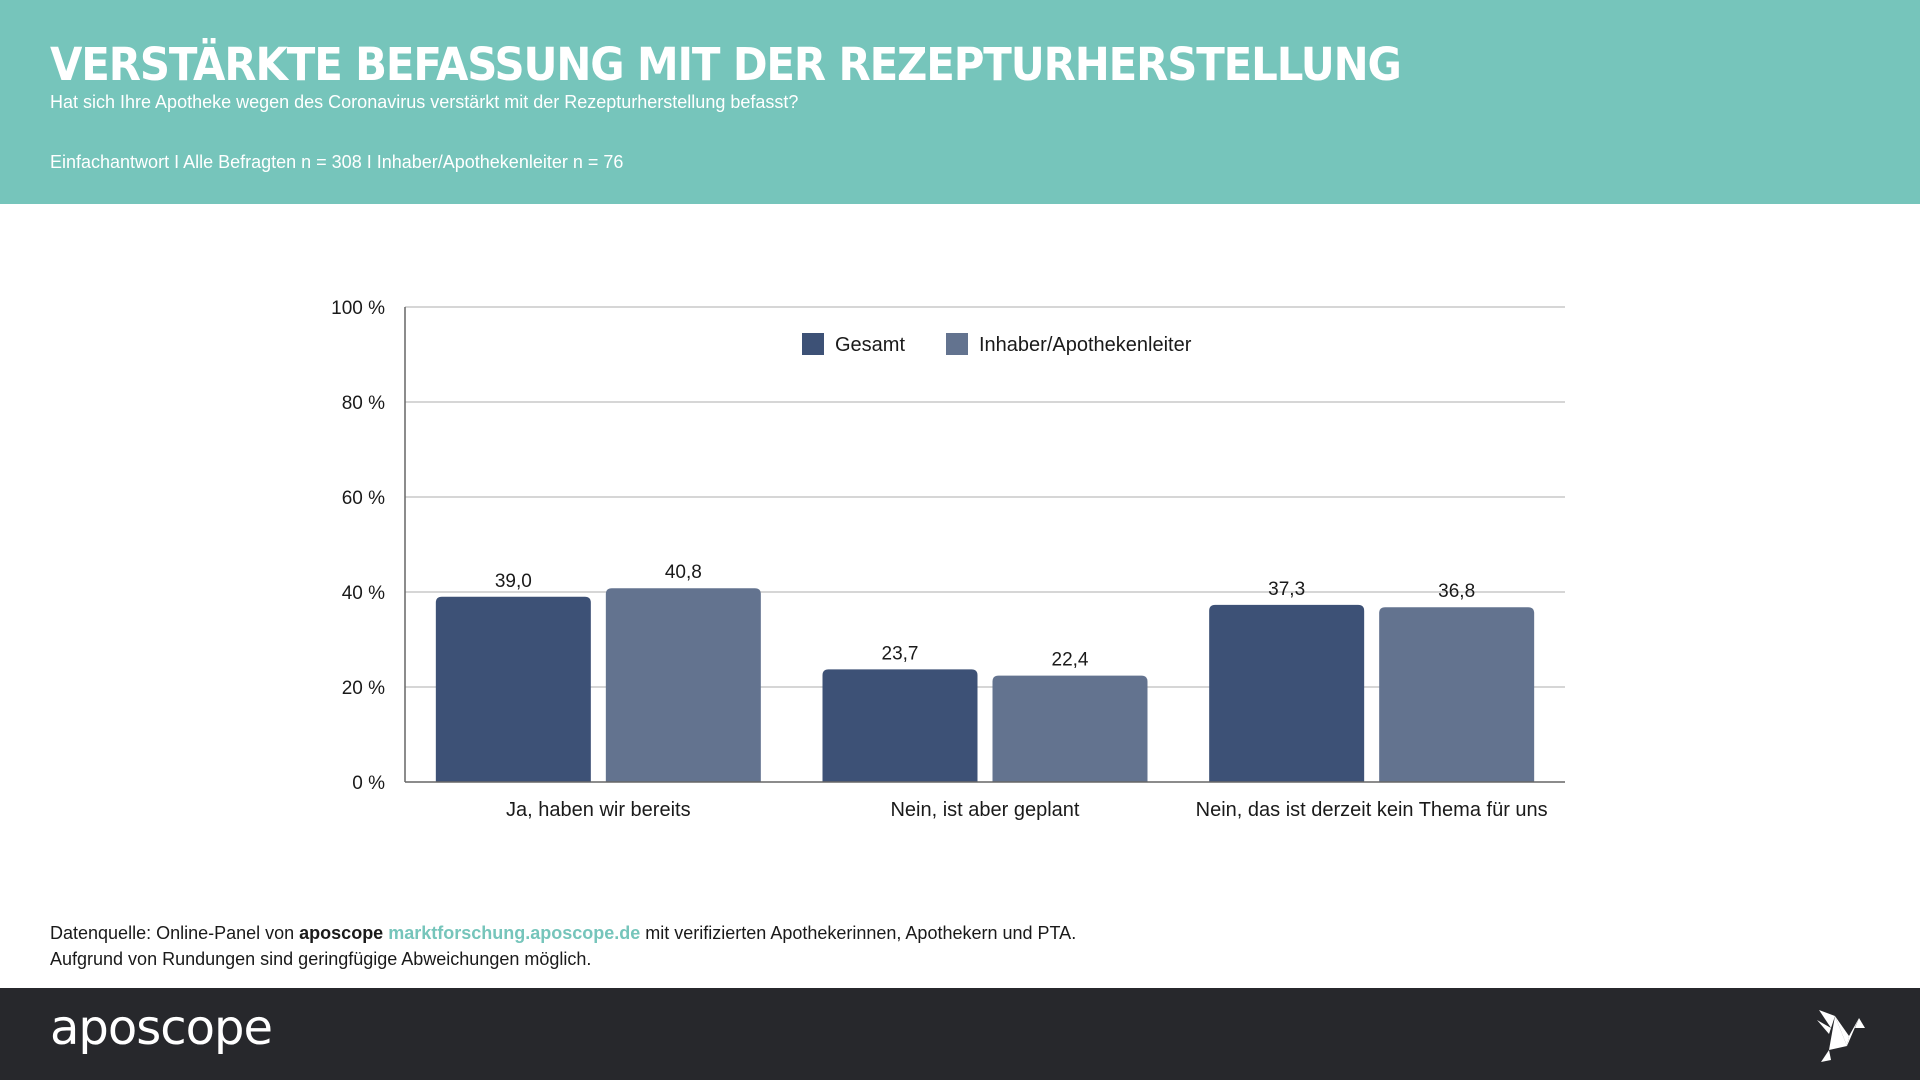 Image resolution: width=1920 pixels, height=1080 pixels. I want to click on legend-swatch-inhaber, so click(957, 344).